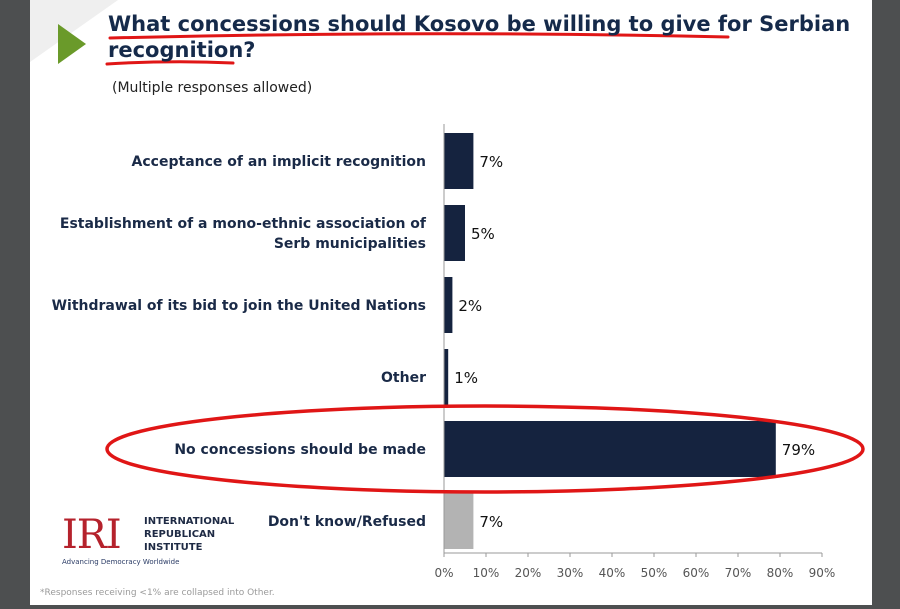 This screenshot has width=900, height=609. I want to click on category-label-5-0: Don't know/Refused, so click(347, 522).